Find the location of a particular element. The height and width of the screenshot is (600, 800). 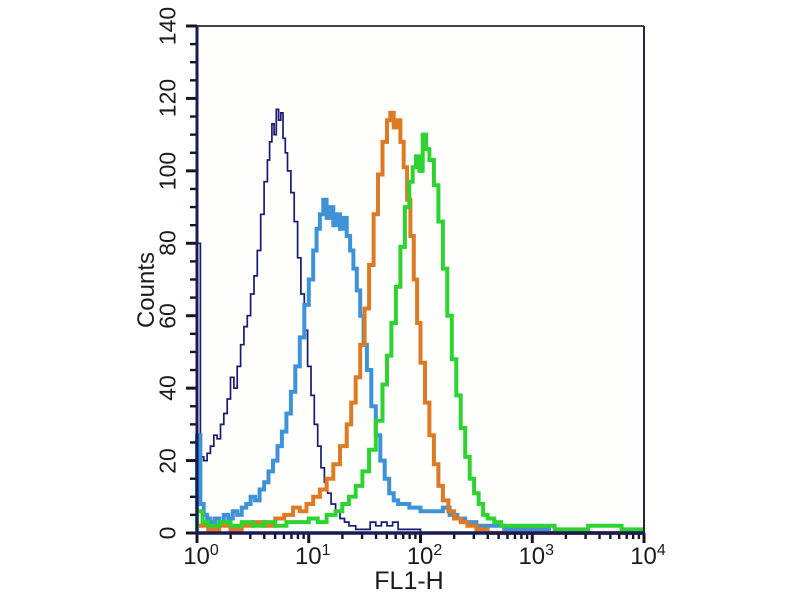

x-tick-label-10e2: 102 is located at coordinates (424, 556).